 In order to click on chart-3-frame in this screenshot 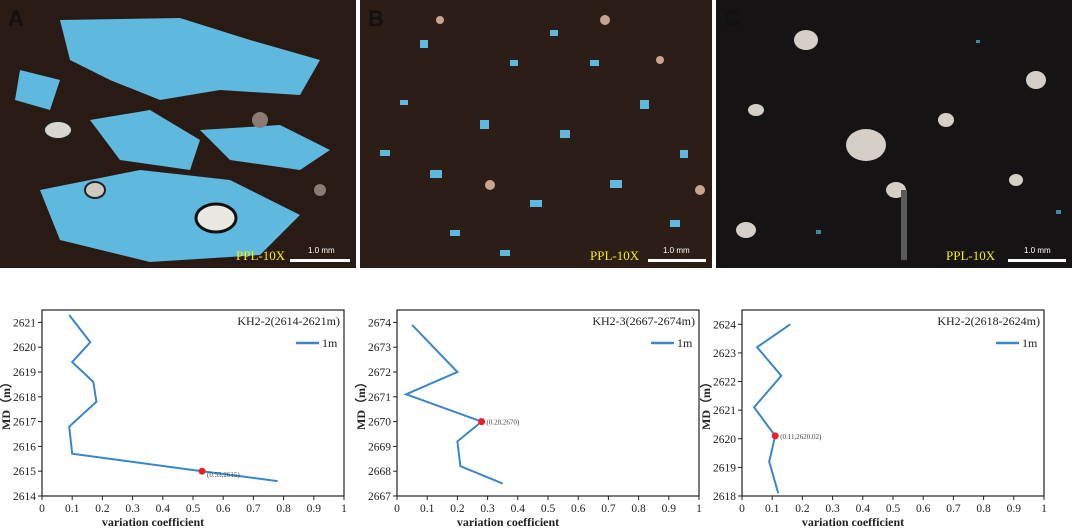, I will do `click(893, 403)`.